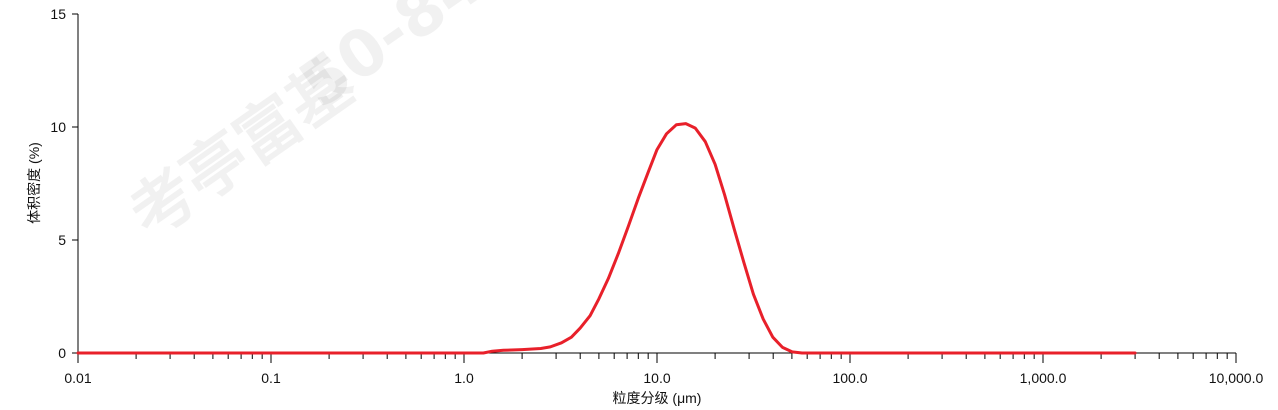 This screenshot has height=410, width=1278. I want to click on y-tick-label: 10, so click(58, 127).